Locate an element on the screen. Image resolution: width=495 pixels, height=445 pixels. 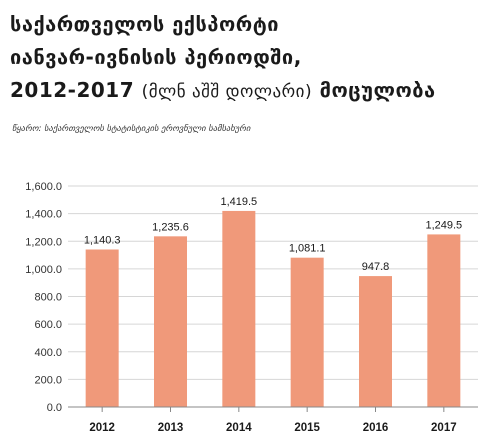
y-tick-label: 800.0 is located at coordinates (48, 298).